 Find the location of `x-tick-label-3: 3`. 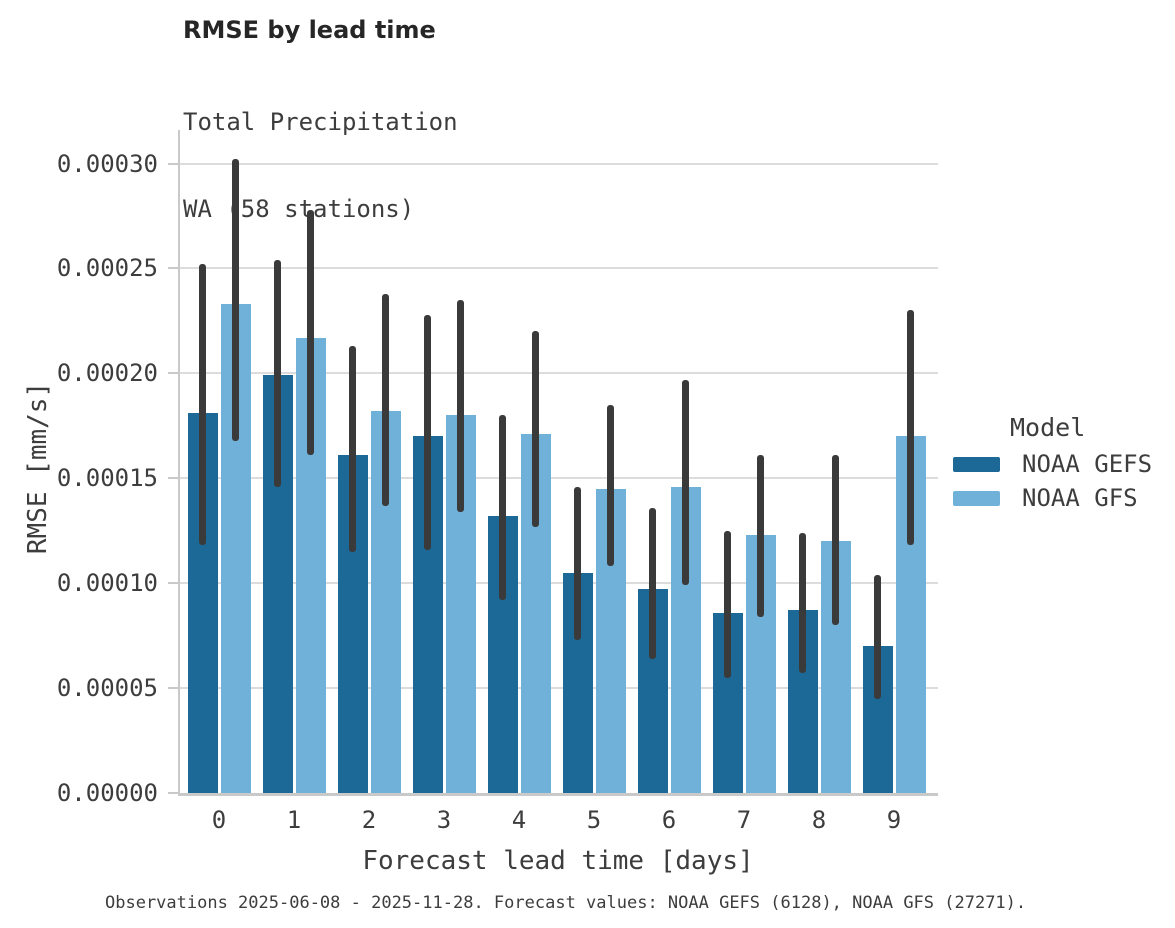

x-tick-label-3: 3 is located at coordinates (444, 820).